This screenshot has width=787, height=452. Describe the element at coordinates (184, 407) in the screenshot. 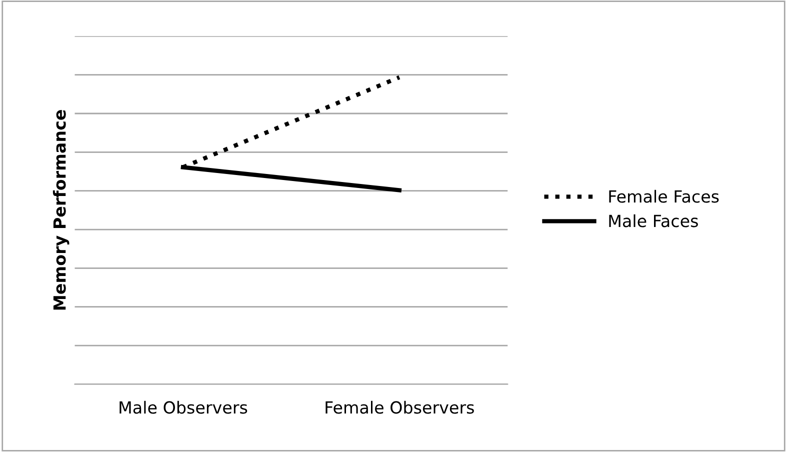

I see `x-tick-label: Male Observers` at that location.